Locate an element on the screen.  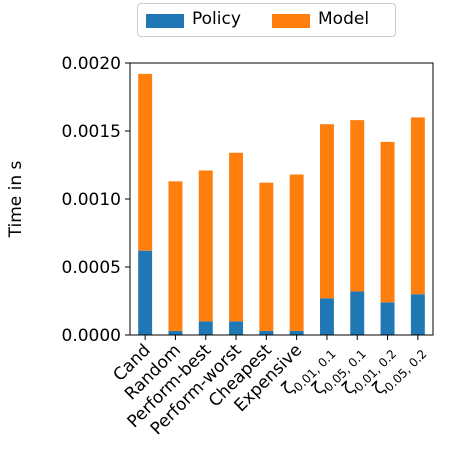
legend-label-model: Model is located at coordinates (344, 19).